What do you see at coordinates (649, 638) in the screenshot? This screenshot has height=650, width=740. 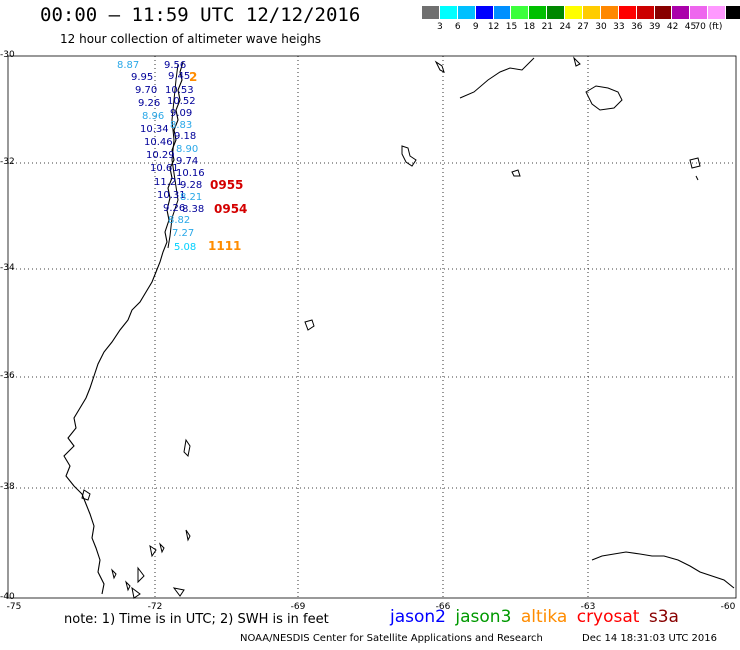 I see `generated-date: Dec 14 18:31:03 UTC 2016` at bounding box center [649, 638].